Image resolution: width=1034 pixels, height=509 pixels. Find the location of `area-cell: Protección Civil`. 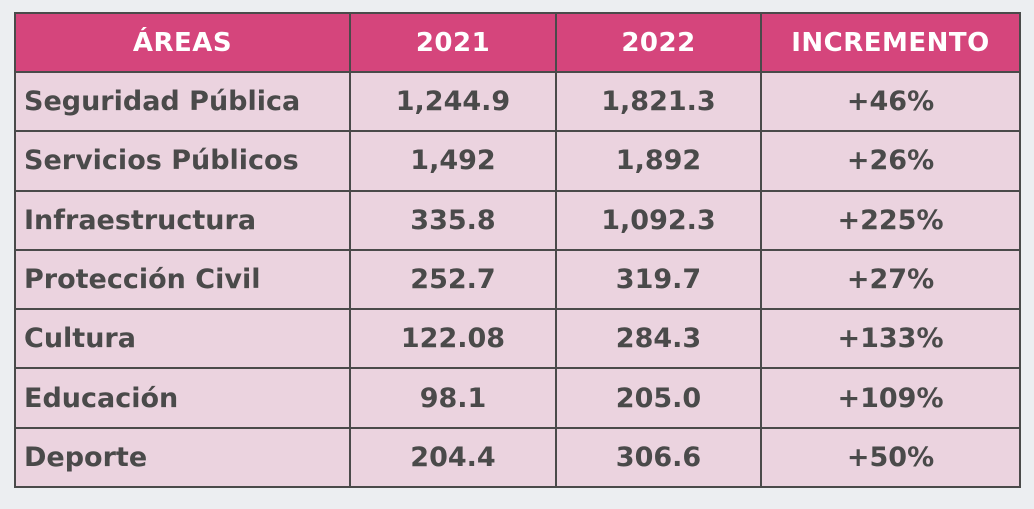

area-cell: Protección Civil is located at coordinates (182, 279).